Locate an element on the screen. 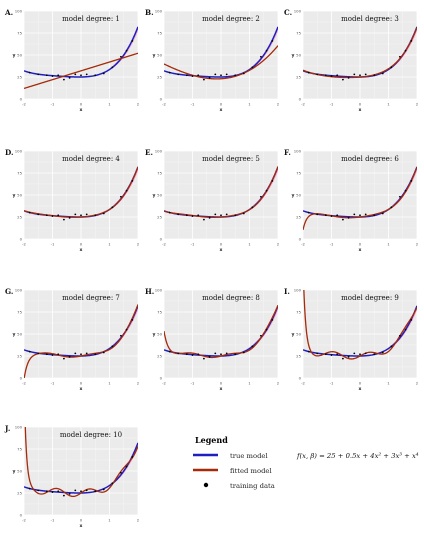  panel-title: model degree: 5 is located at coordinates (231, 159).